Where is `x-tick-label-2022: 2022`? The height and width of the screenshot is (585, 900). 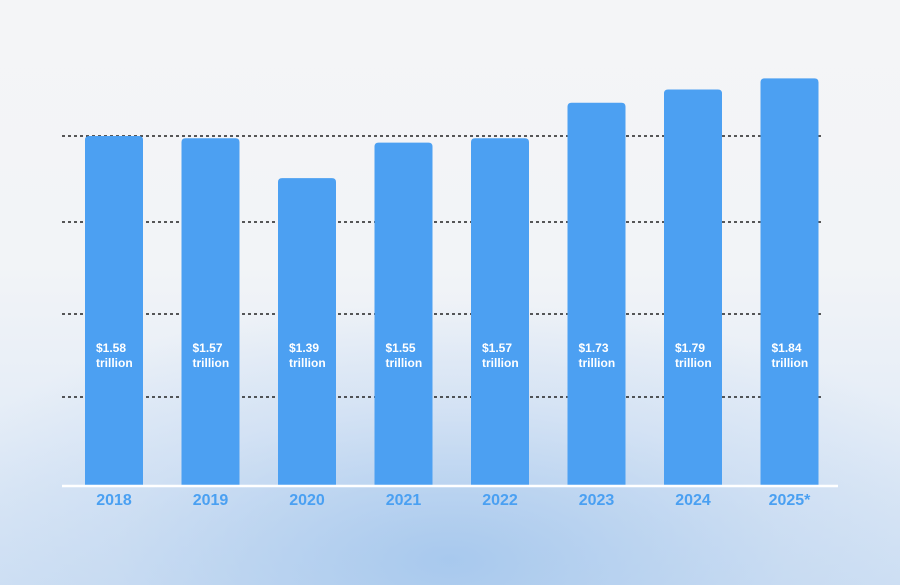
x-tick-label-2022: 2022 is located at coordinates (500, 500).